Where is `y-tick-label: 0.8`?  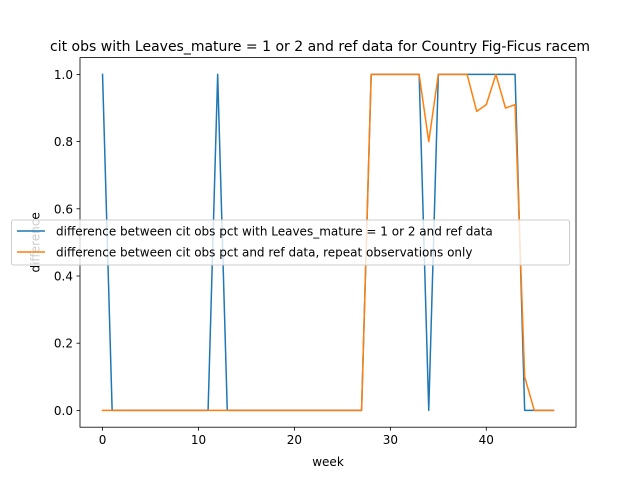
y-tick-label: 0.8 is located at coordinates (63, 142).